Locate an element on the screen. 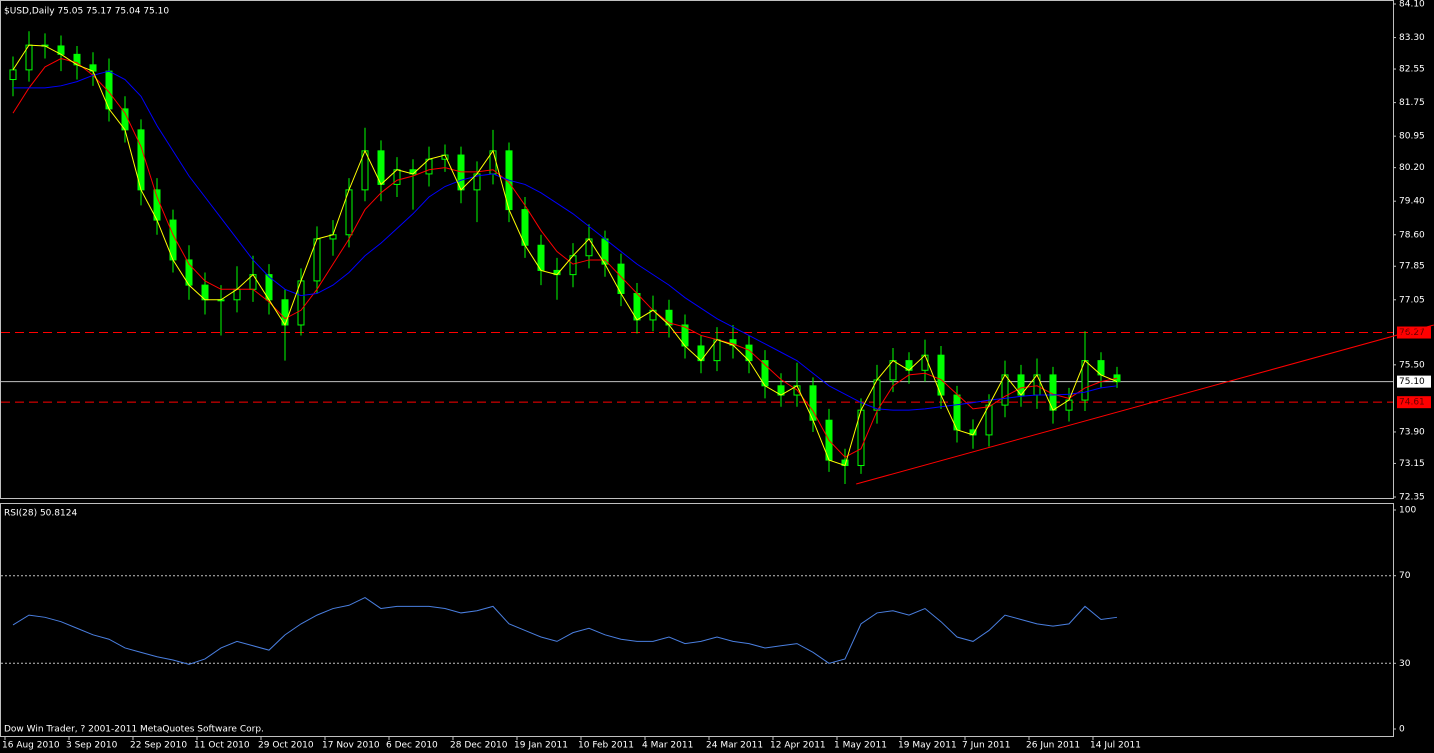  x-tick-label: 29 Oct 2010 is located at coordinates (286, 746).